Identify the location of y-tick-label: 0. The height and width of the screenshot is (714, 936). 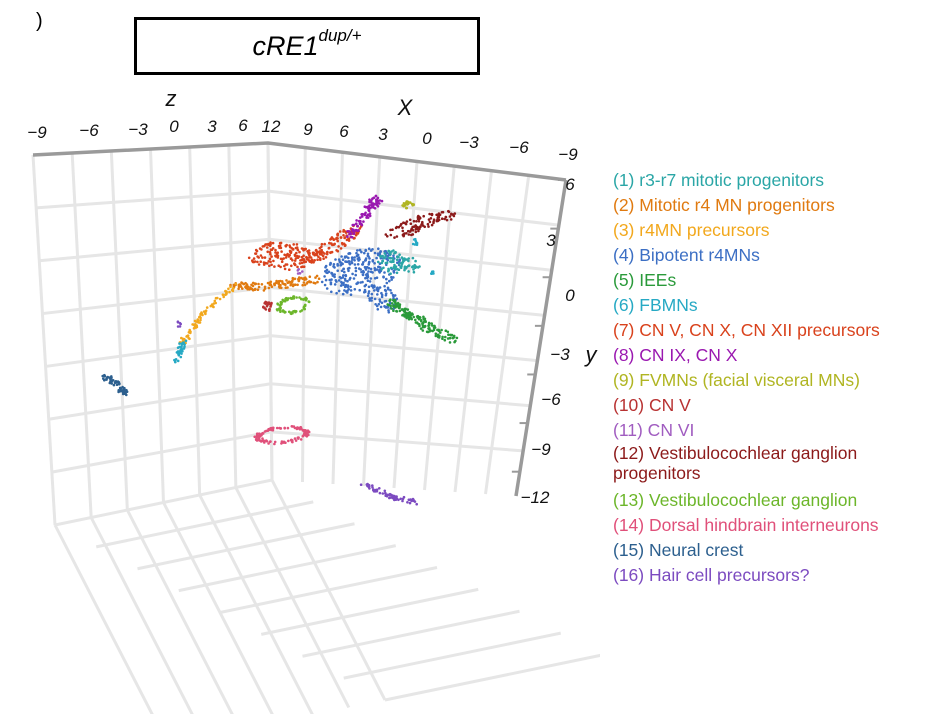
(570, 295).